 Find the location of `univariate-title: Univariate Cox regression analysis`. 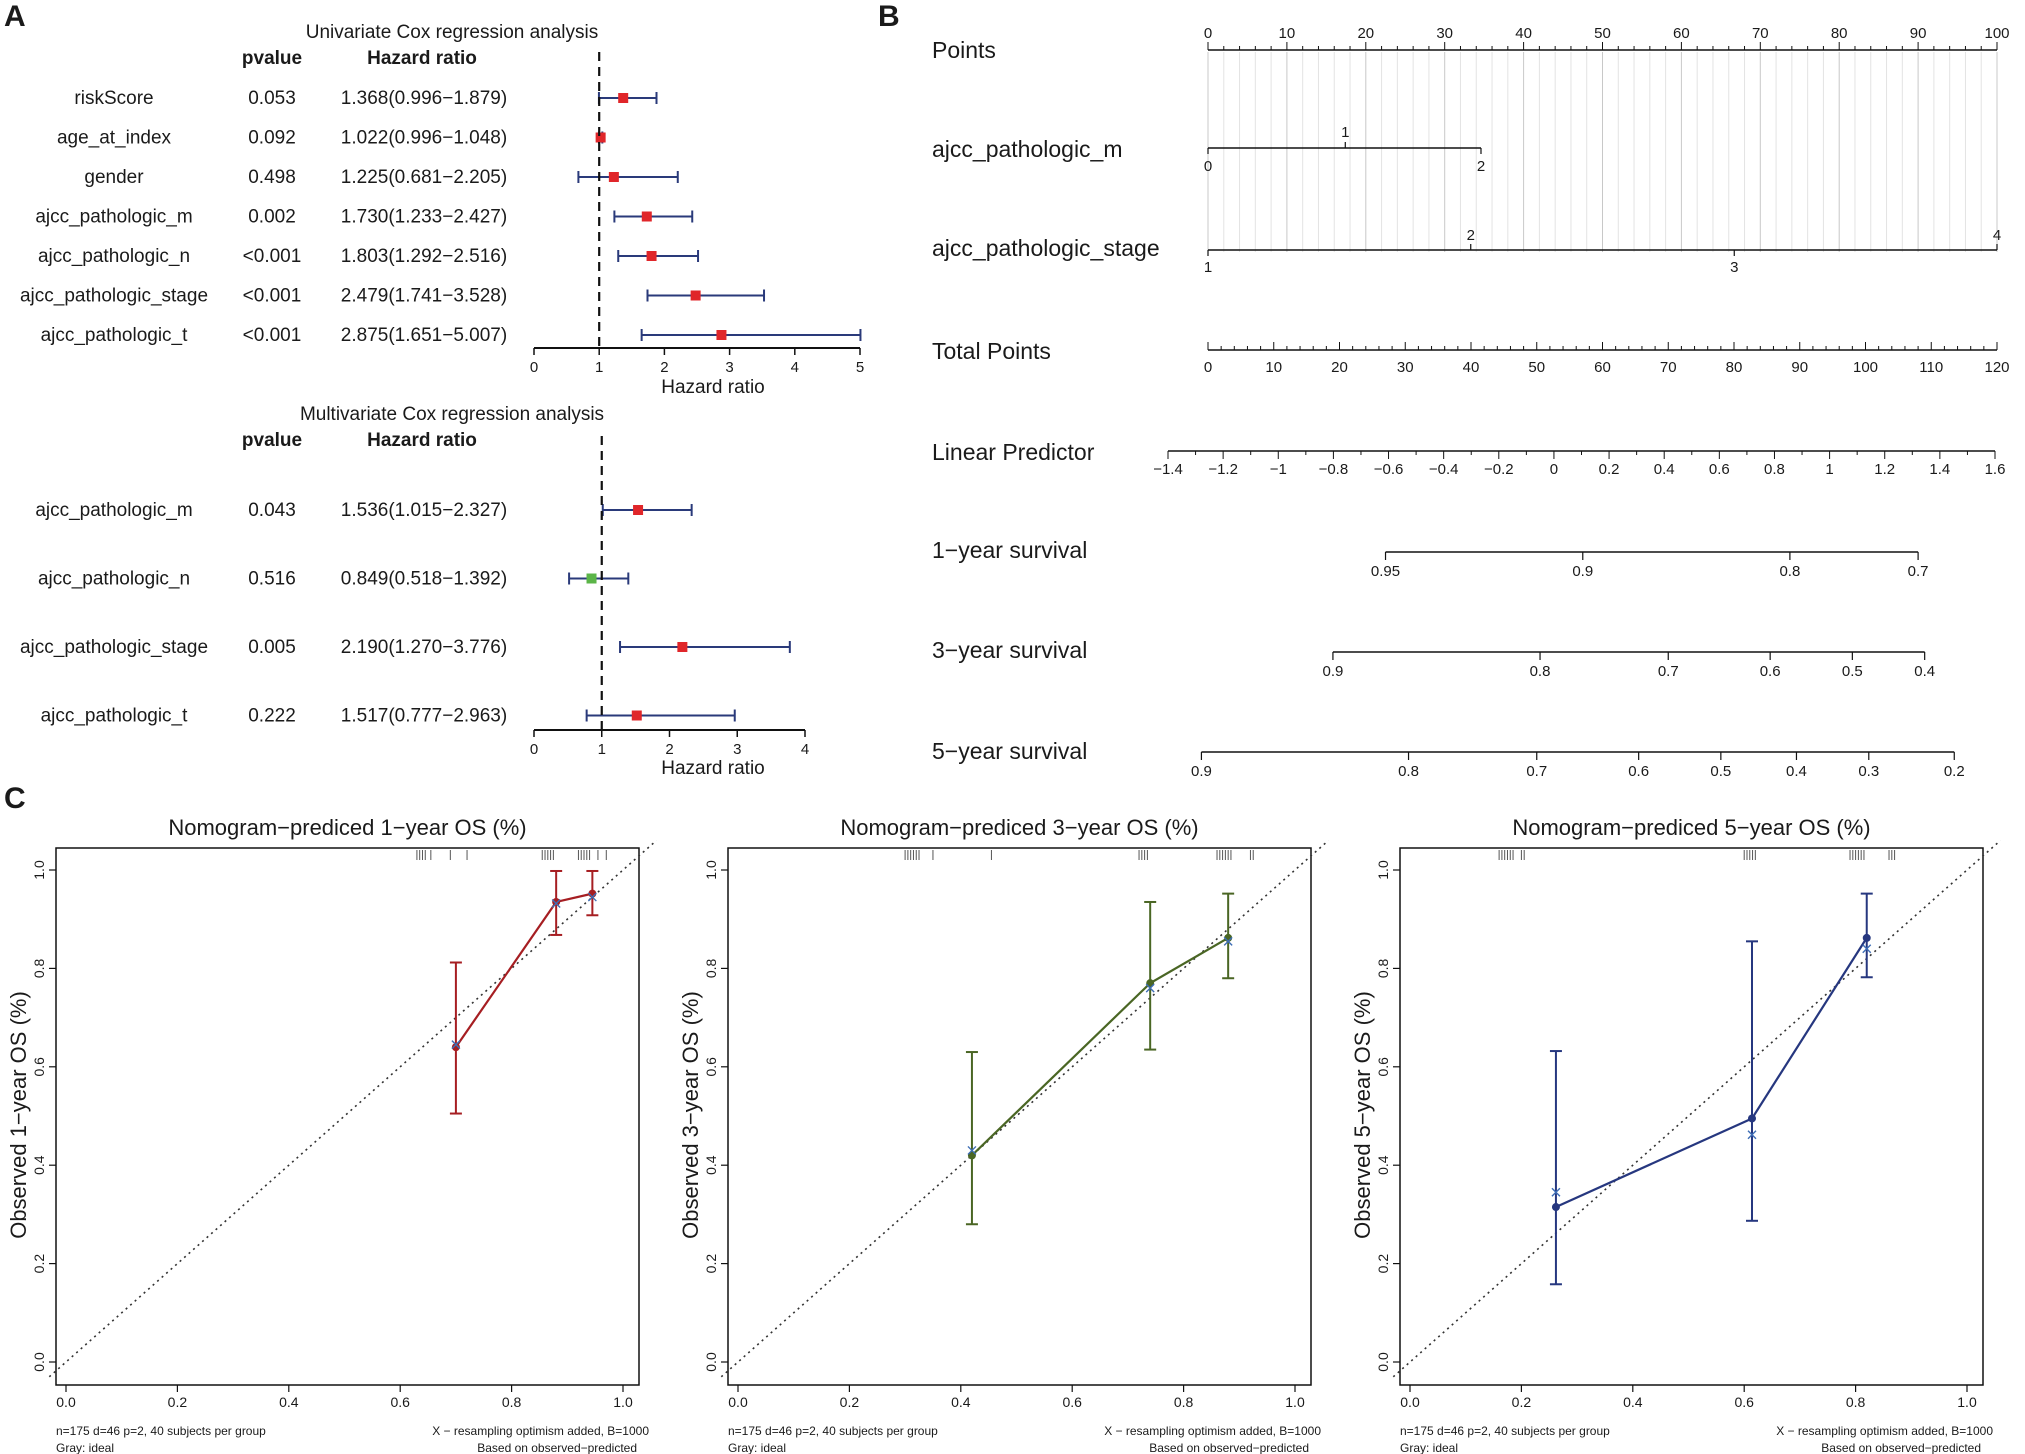

univariate-title: Univariate Cox regression analysis is located at coordinates (452, 32).